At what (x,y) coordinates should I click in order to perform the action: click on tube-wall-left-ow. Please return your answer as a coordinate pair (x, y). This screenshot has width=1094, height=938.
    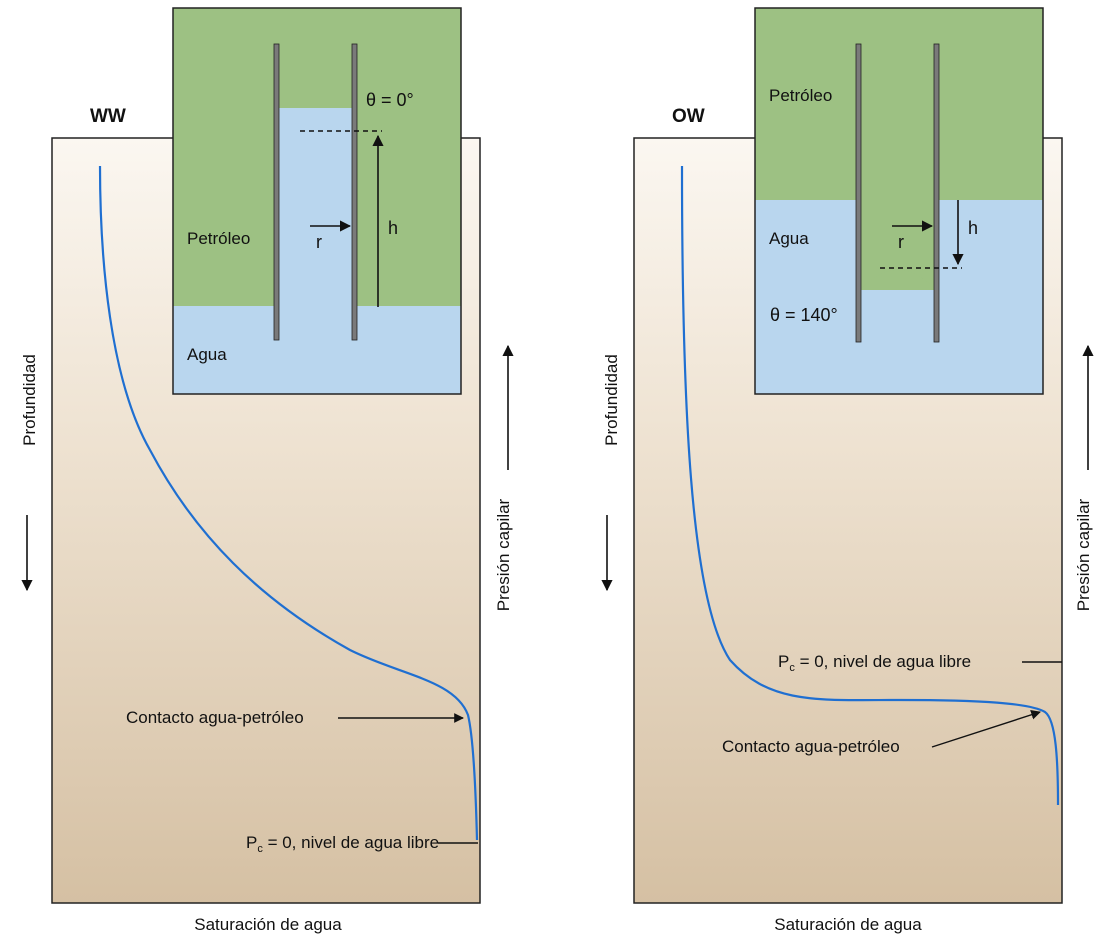
    Looking at the image, I should click on (858, 193).